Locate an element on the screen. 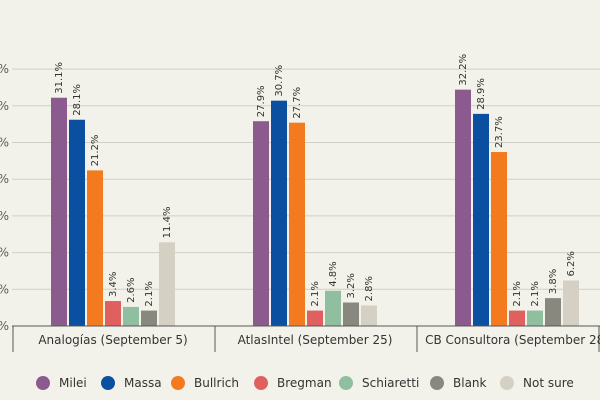 Image resolution: width=600 pixels, height=400 pixels. data-label: 32.2% is located at coordinates (463, 70).